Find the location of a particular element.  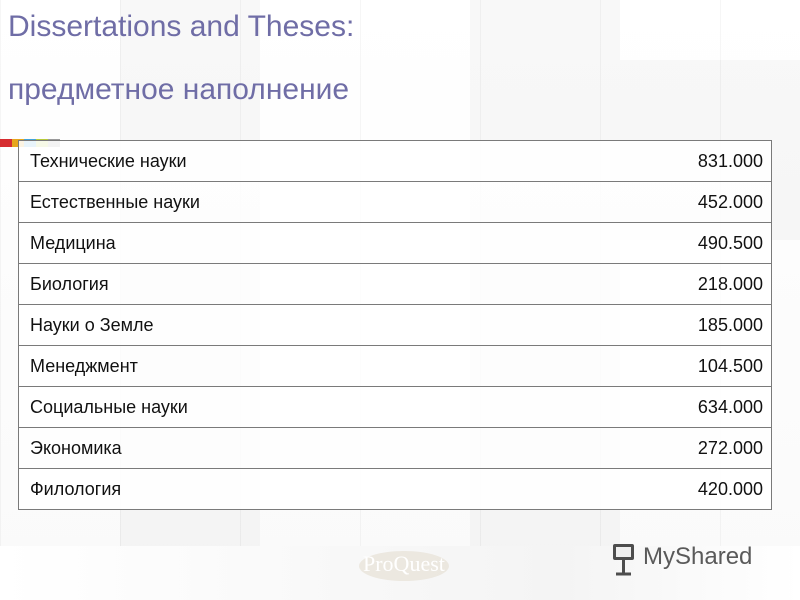

presentation-board-icon is located at coordinates (623, 560).